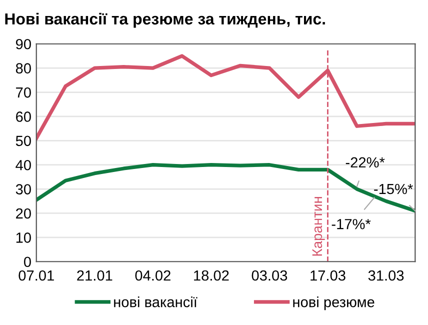 This screenshot has width=428, height=325. I want to click on x-tick-label: 18.02, so click(211, 275).